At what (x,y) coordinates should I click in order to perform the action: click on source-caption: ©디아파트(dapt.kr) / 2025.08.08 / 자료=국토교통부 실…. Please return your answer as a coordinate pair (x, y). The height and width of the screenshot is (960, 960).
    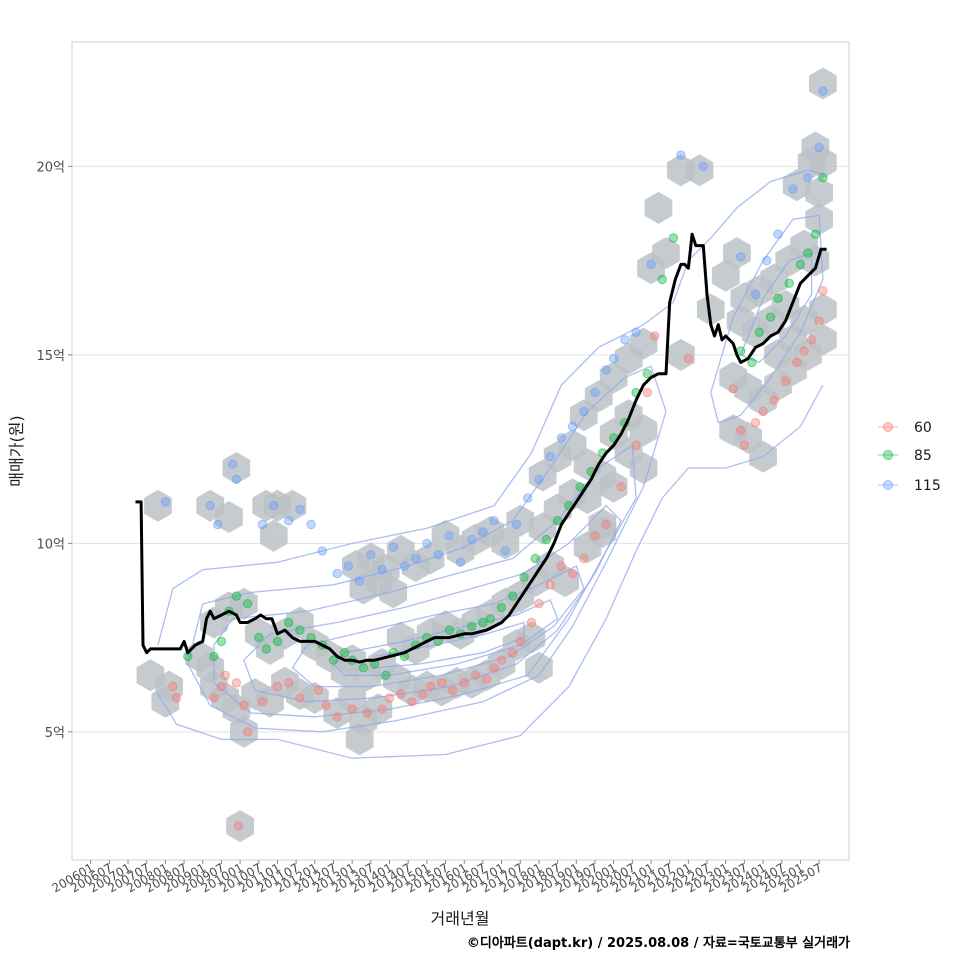
    Looking at the image, I should click on (658, 943).